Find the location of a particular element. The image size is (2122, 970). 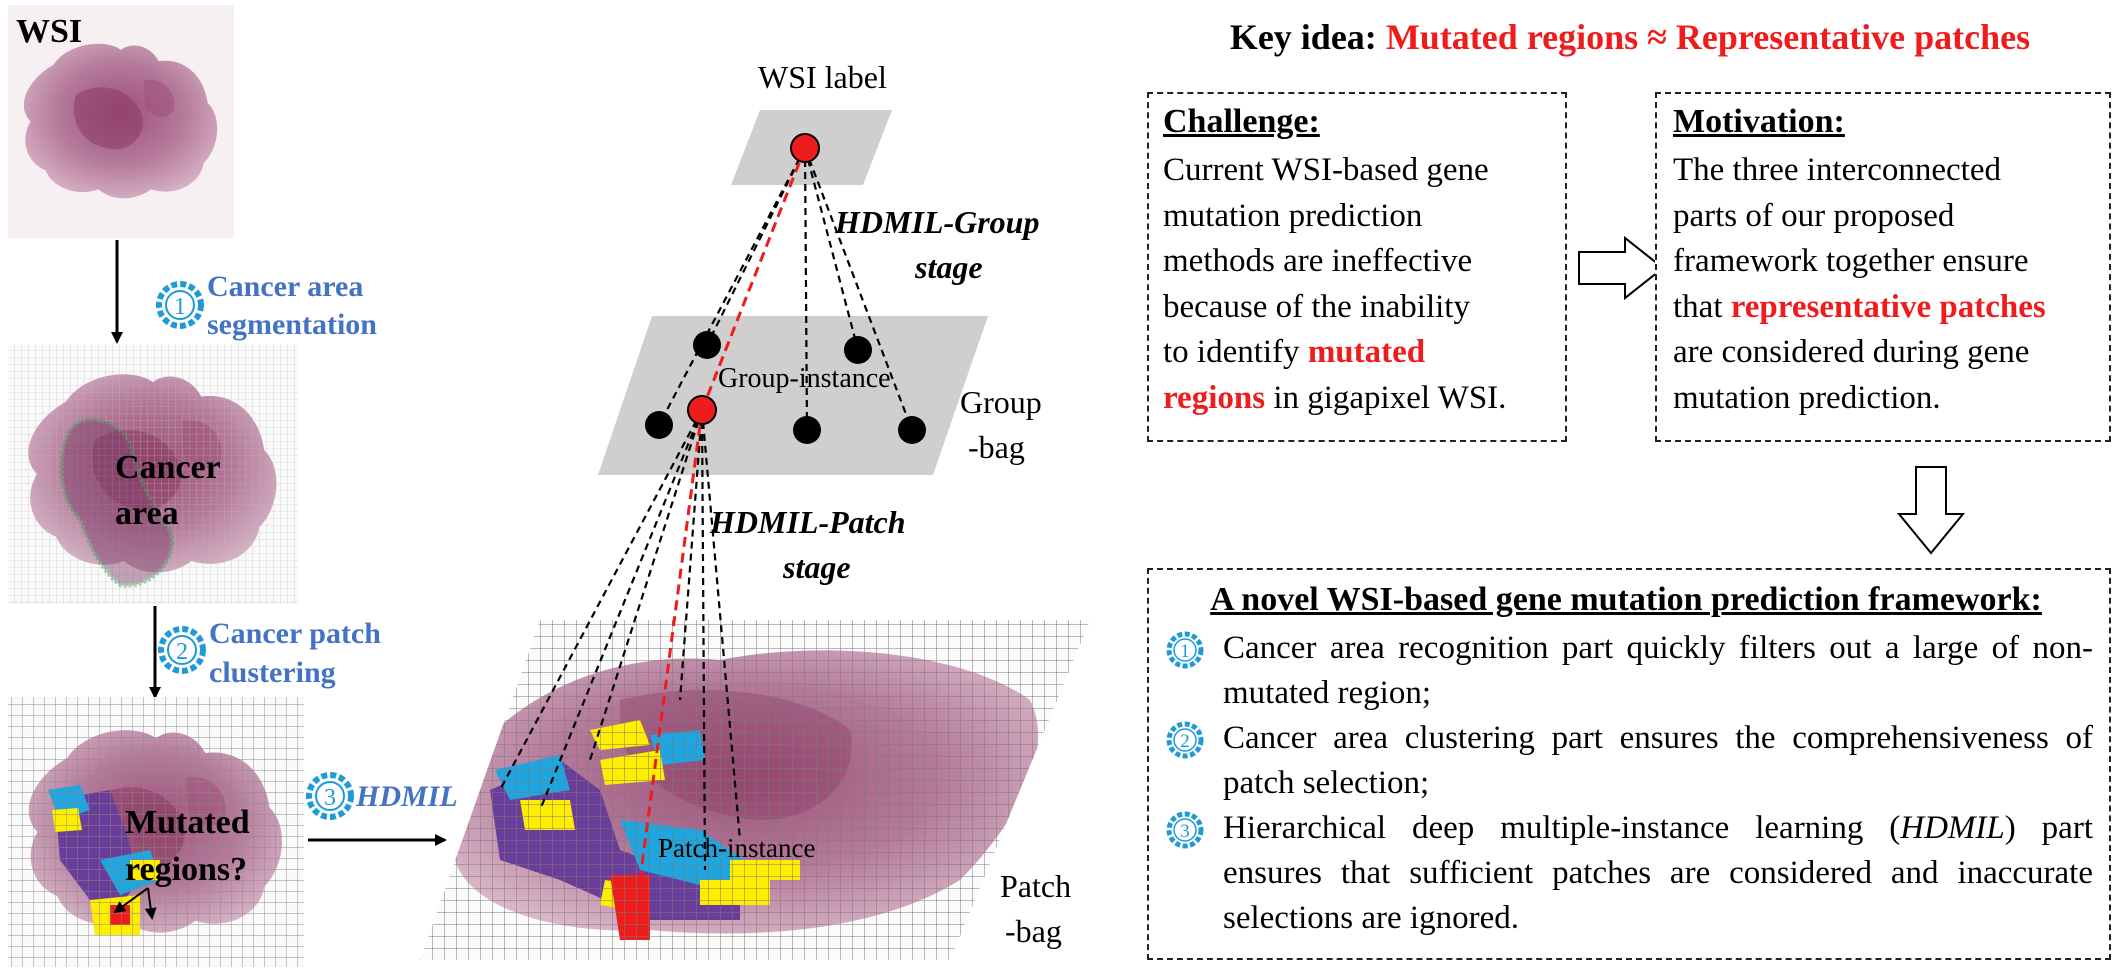

step2-number: 2 is located at coordinates (182, 652).